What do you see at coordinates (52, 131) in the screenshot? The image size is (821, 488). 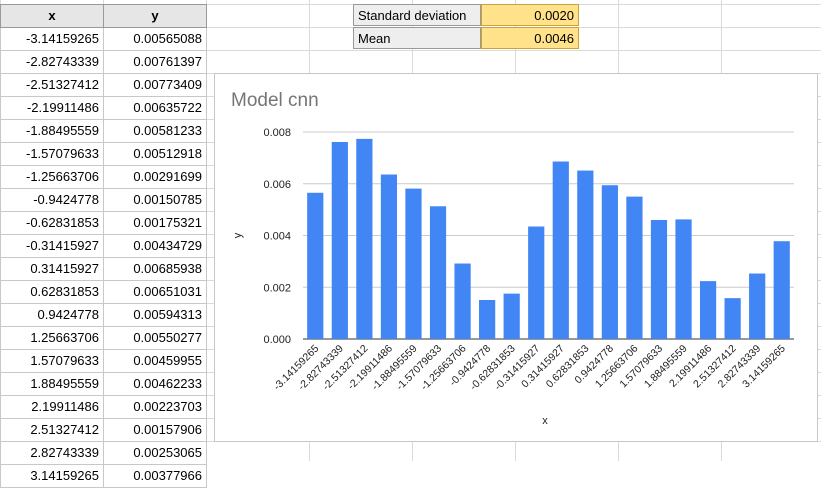 I see `cell-x: -1.88495559` at bounding box center [52, 131].